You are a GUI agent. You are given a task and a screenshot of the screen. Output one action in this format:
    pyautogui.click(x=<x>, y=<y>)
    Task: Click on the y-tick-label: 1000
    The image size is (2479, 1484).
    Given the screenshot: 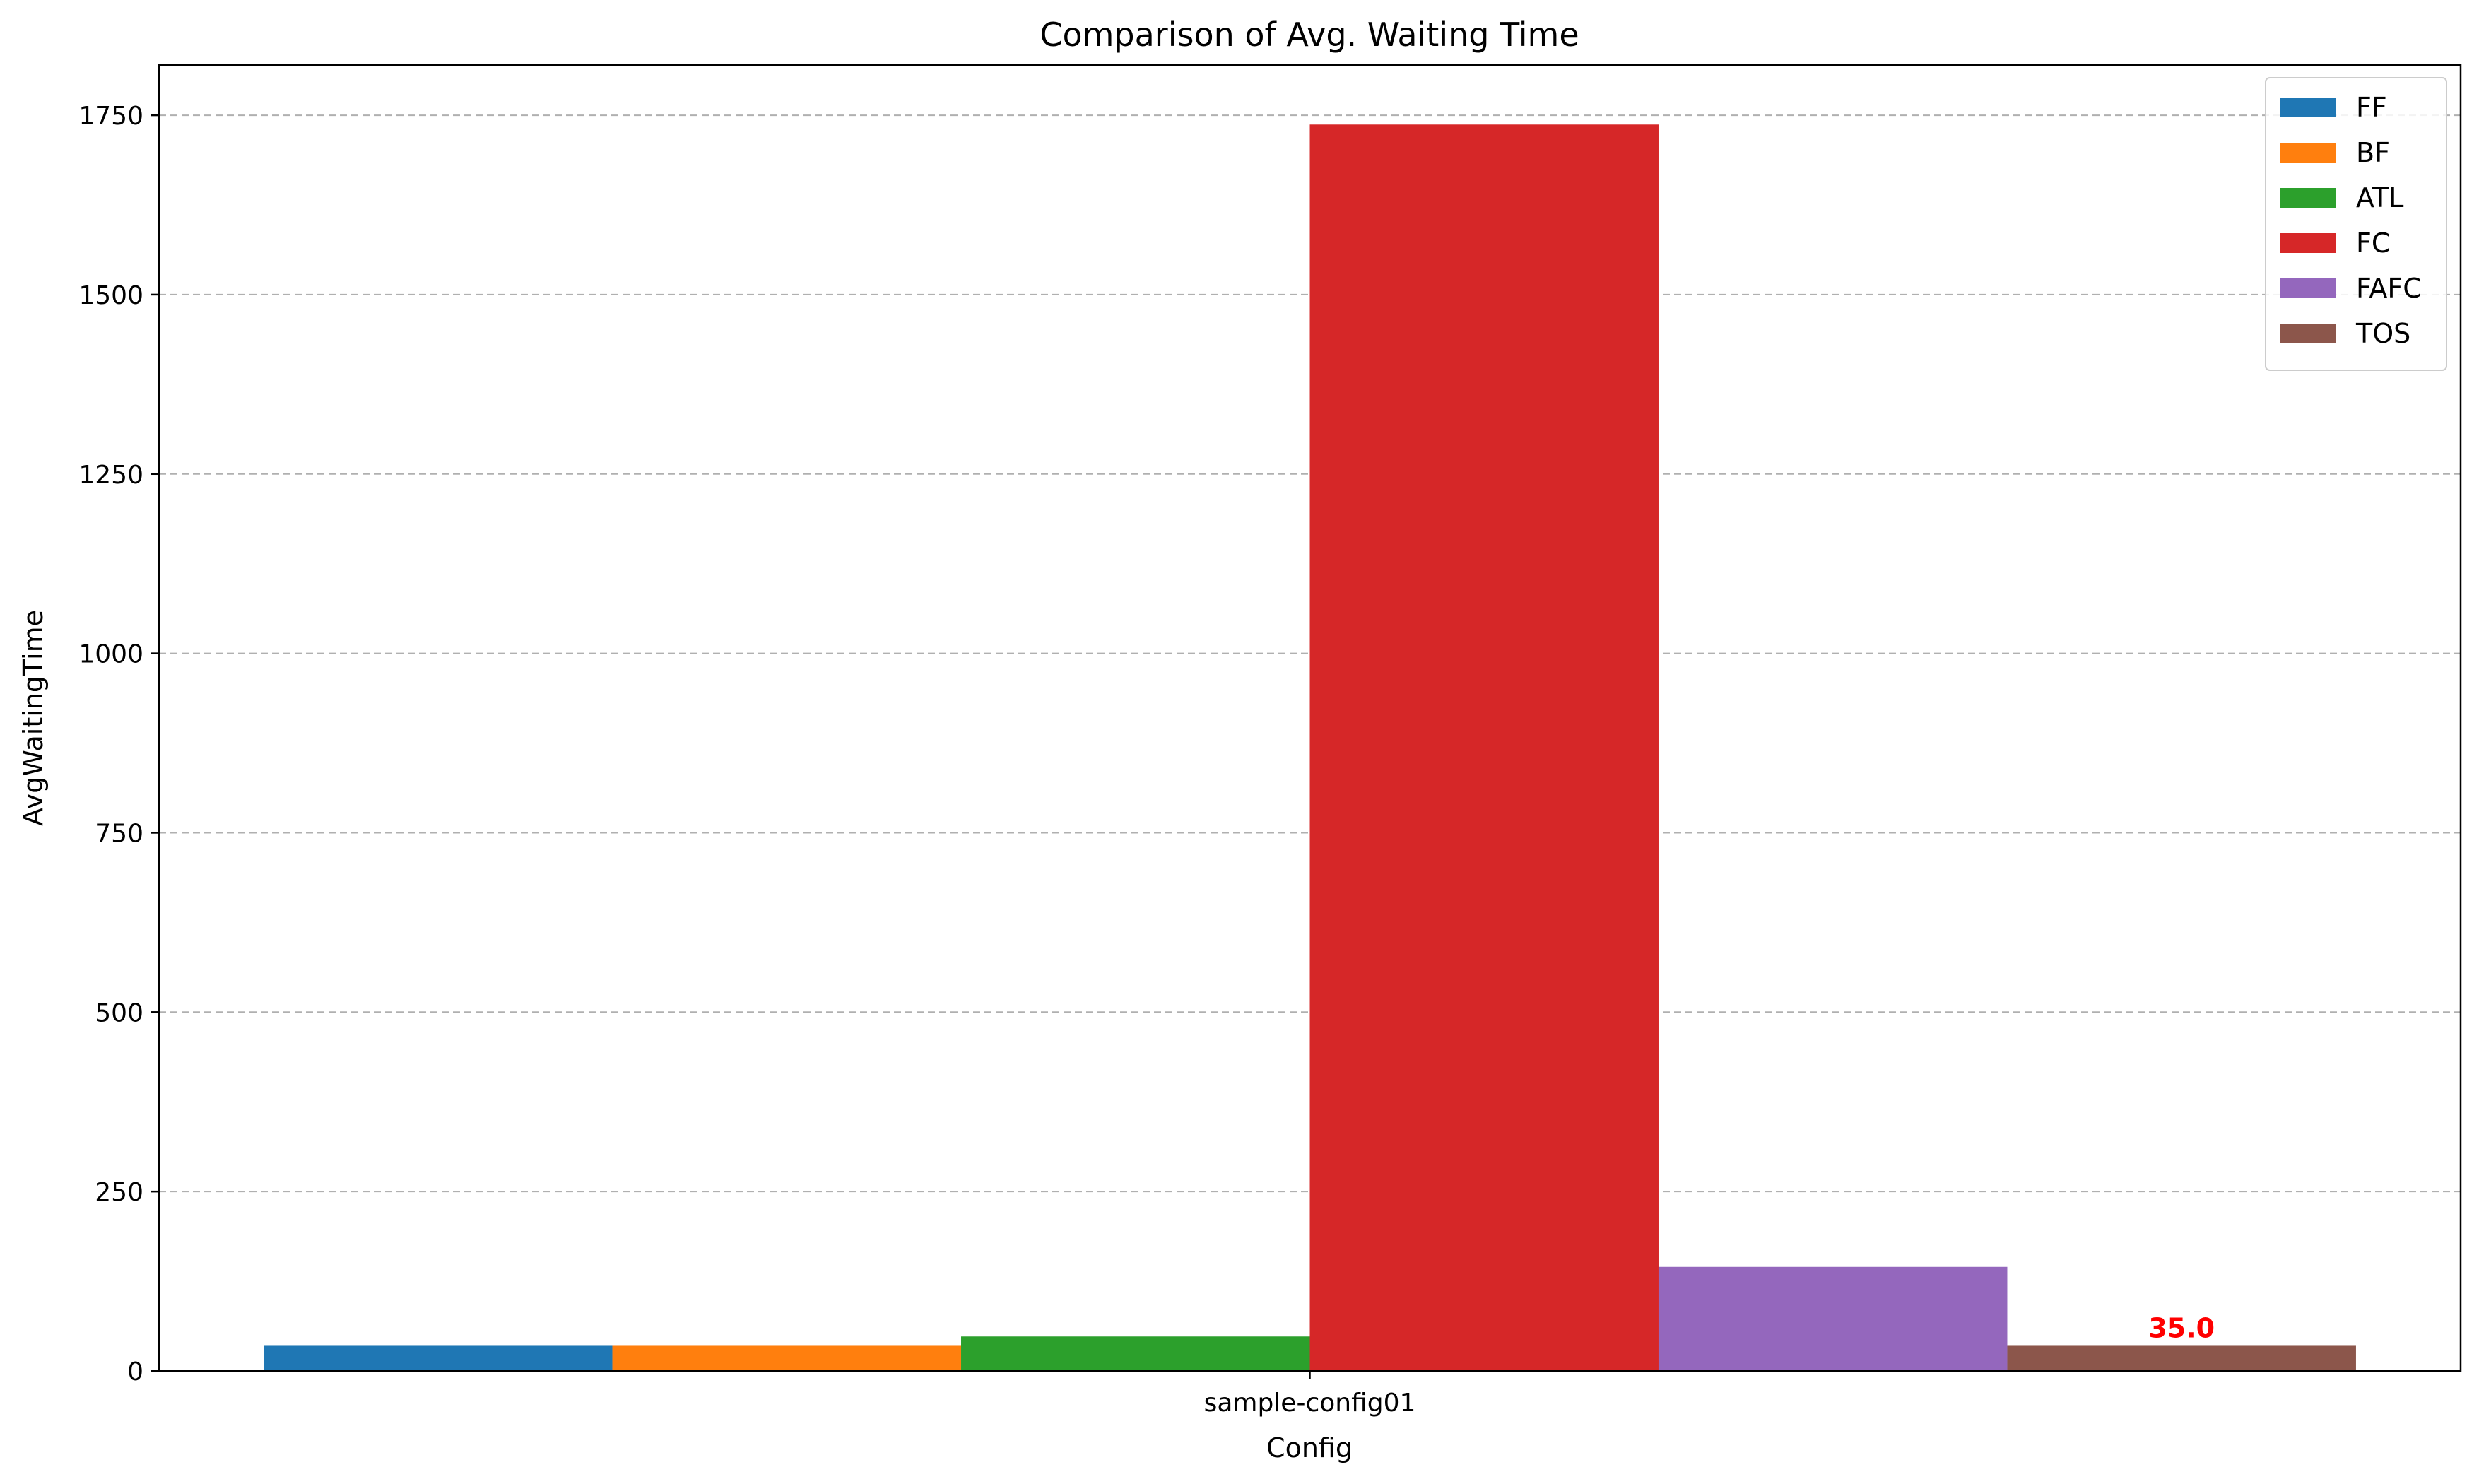 What is the action you would take?
    pyautogui.click(x=110, y=654)
    